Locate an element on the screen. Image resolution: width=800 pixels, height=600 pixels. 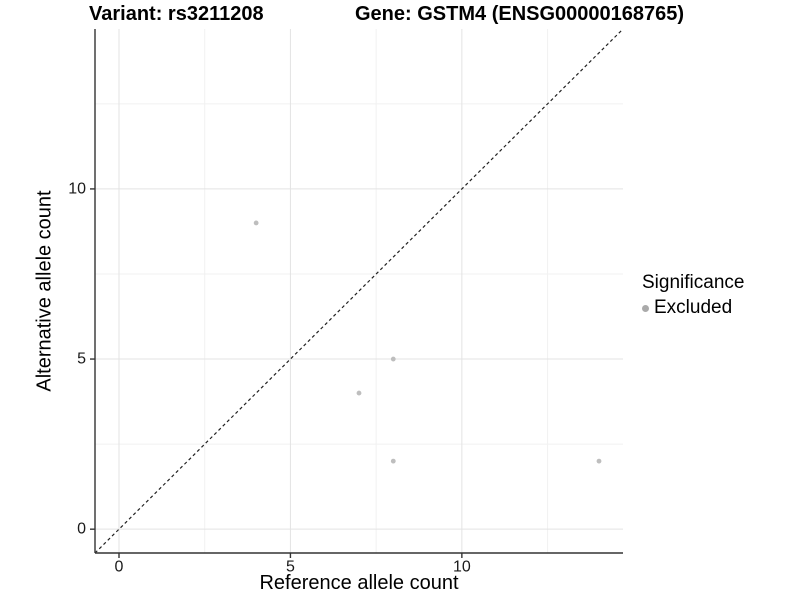
x-axis-title: Reference allele count is located at coordinates (359, 583).